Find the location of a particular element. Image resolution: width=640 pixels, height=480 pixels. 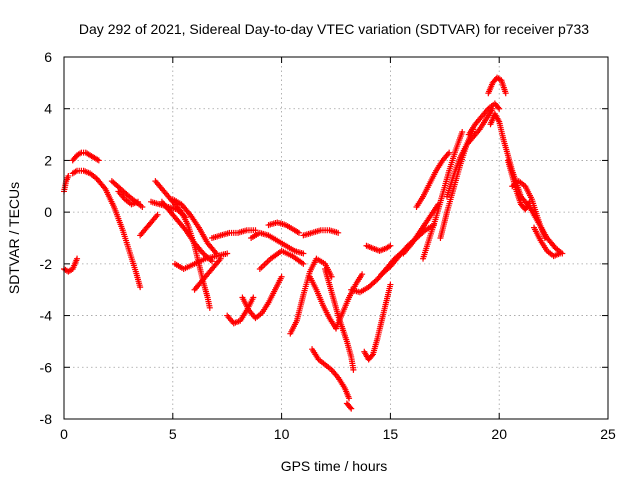

y-tick-label: 0 is located at coordinates (48, 212).